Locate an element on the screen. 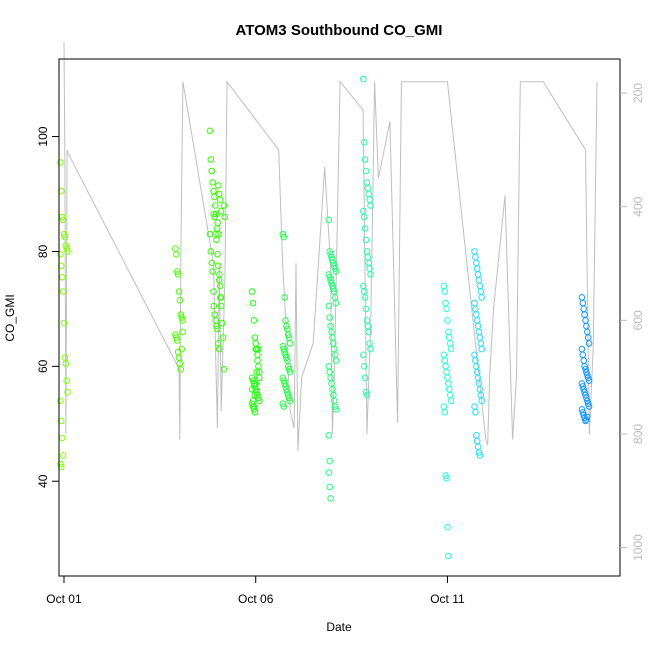  y-tick-label: 80 is located at coordinates (43, 251).